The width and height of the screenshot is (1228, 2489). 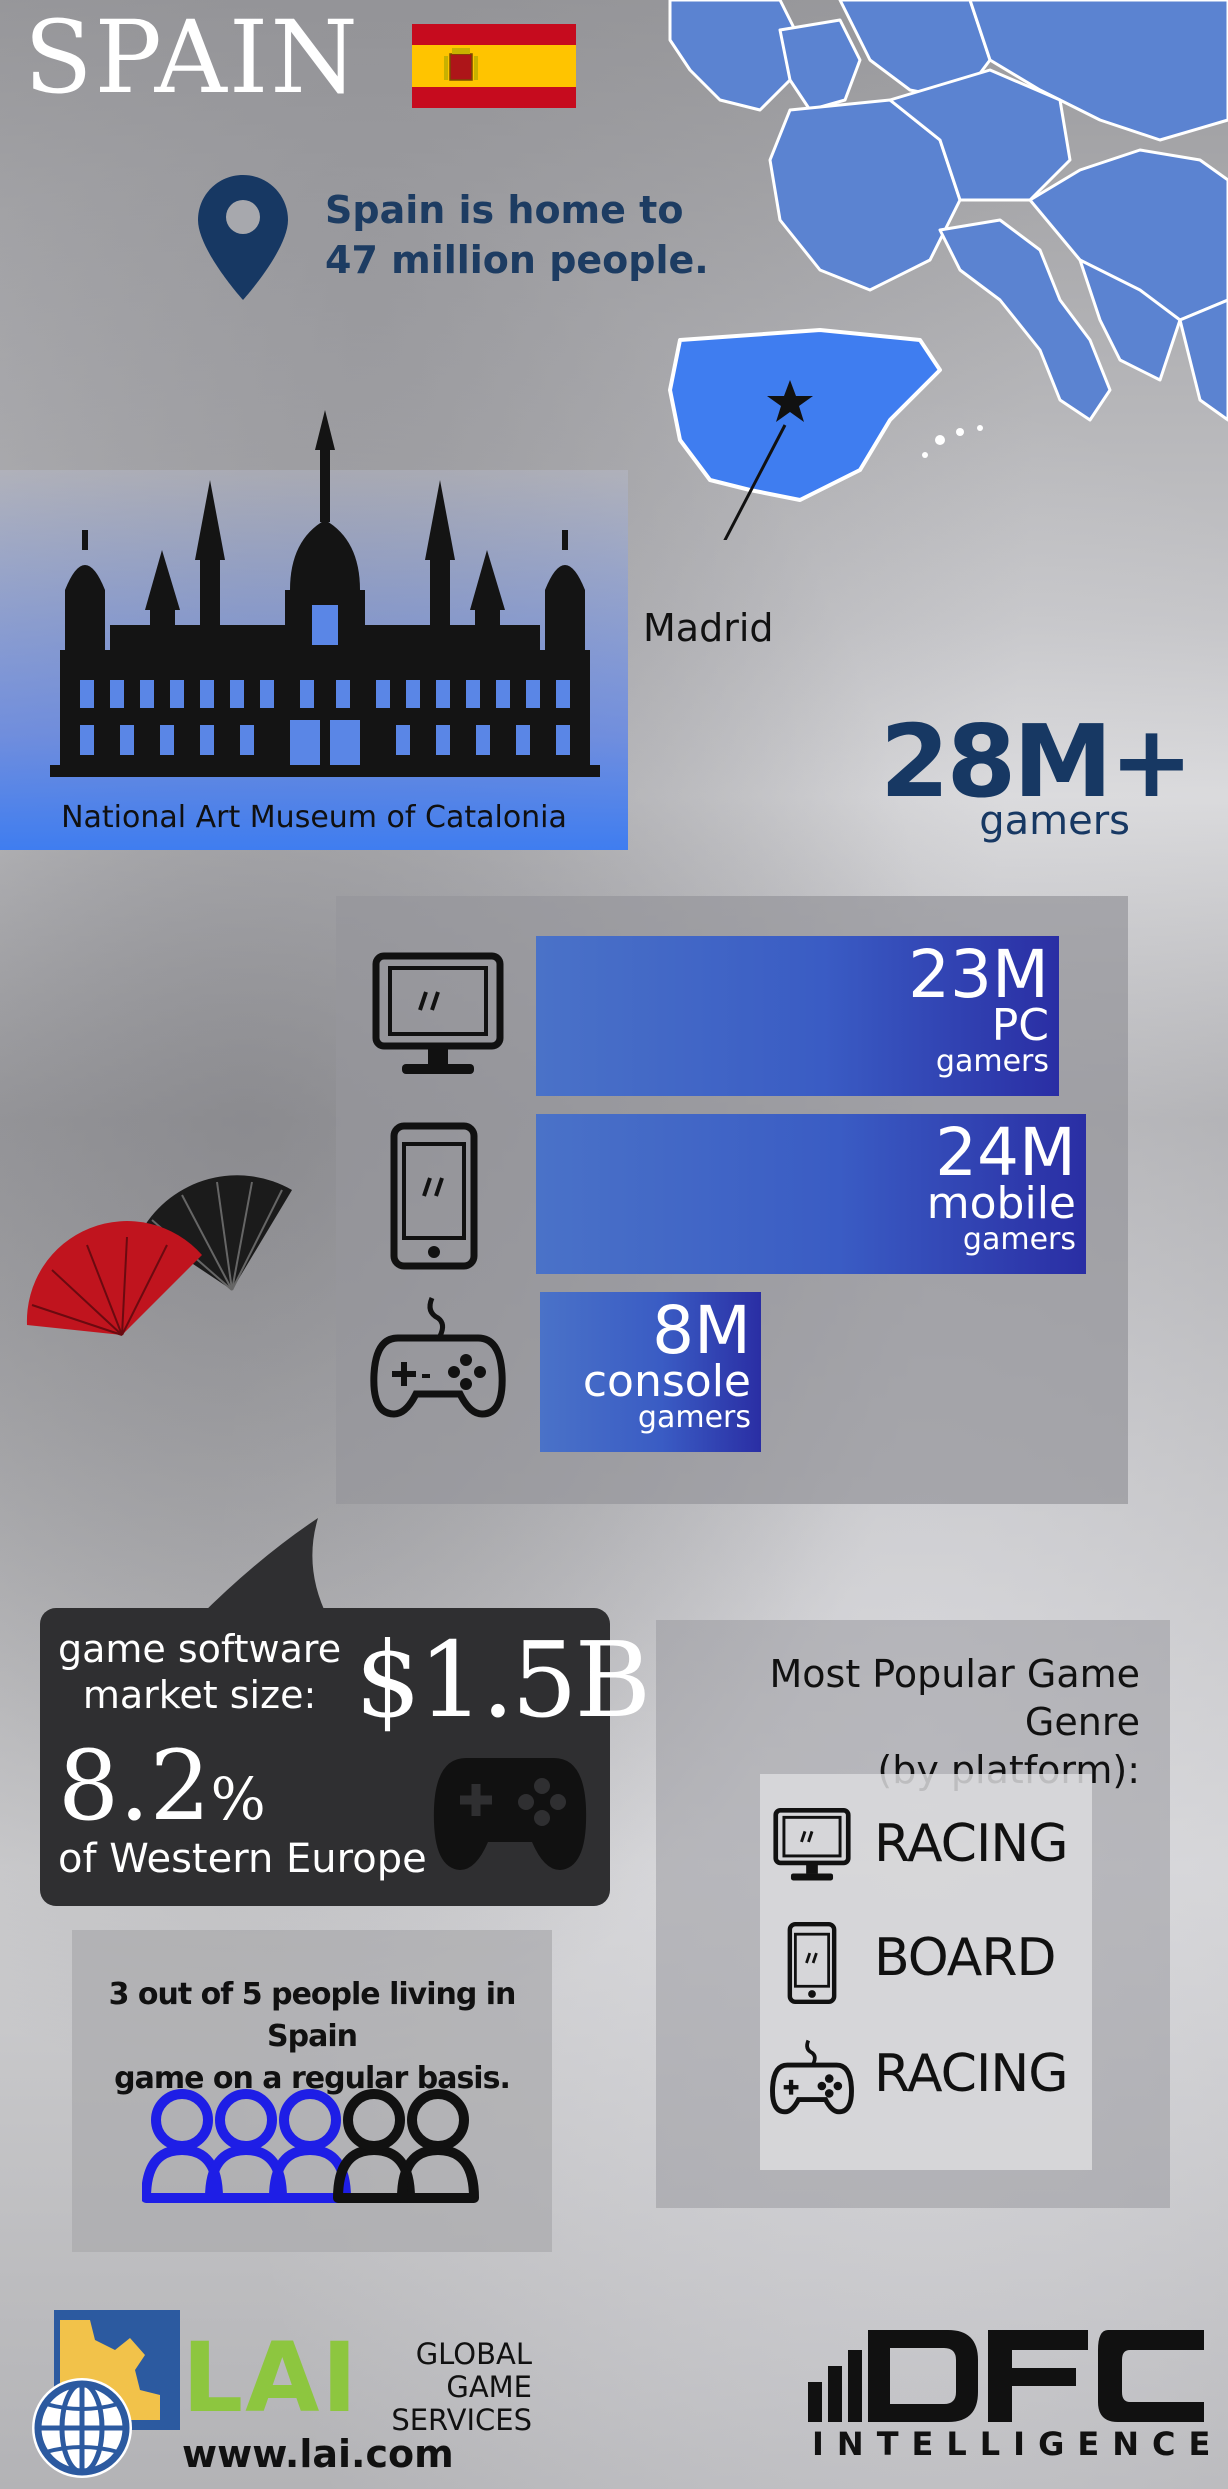 I want to click on market-share-label: of Western Europe, so click(x=242, y=1859).